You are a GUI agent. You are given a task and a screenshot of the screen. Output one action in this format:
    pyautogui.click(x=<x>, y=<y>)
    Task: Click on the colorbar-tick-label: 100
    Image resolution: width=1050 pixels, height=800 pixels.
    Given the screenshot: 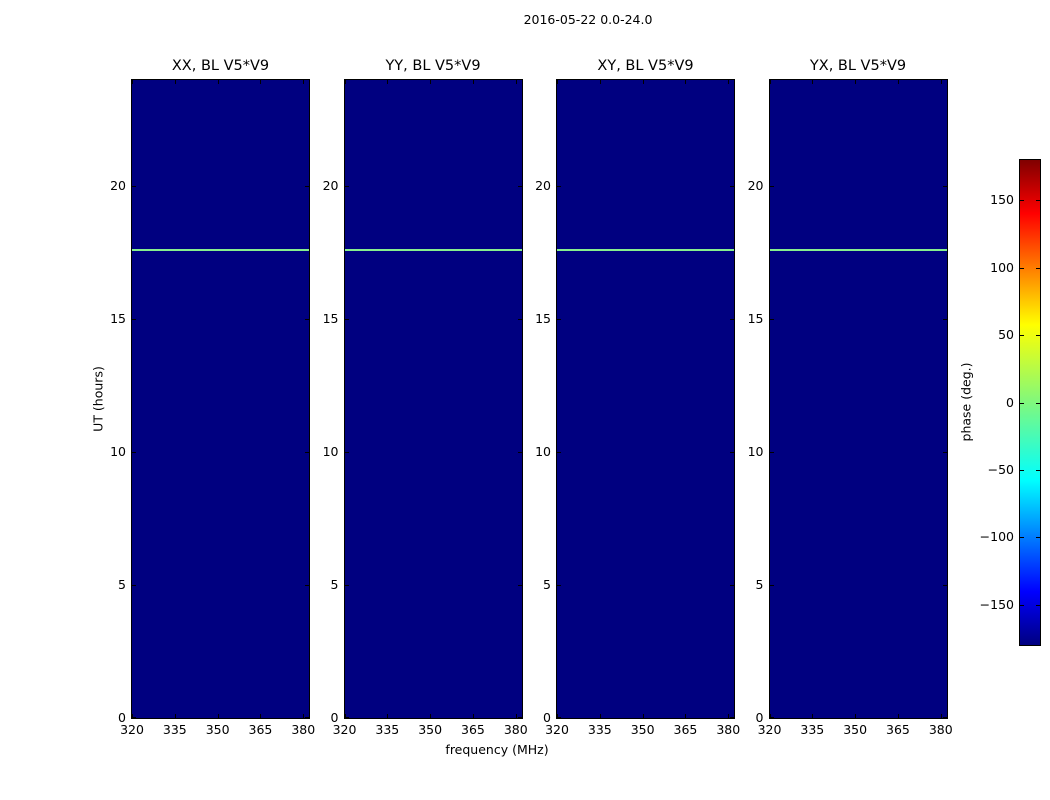 What is the action you would take?
    pyautogui.click(x=1002, y=267)
    